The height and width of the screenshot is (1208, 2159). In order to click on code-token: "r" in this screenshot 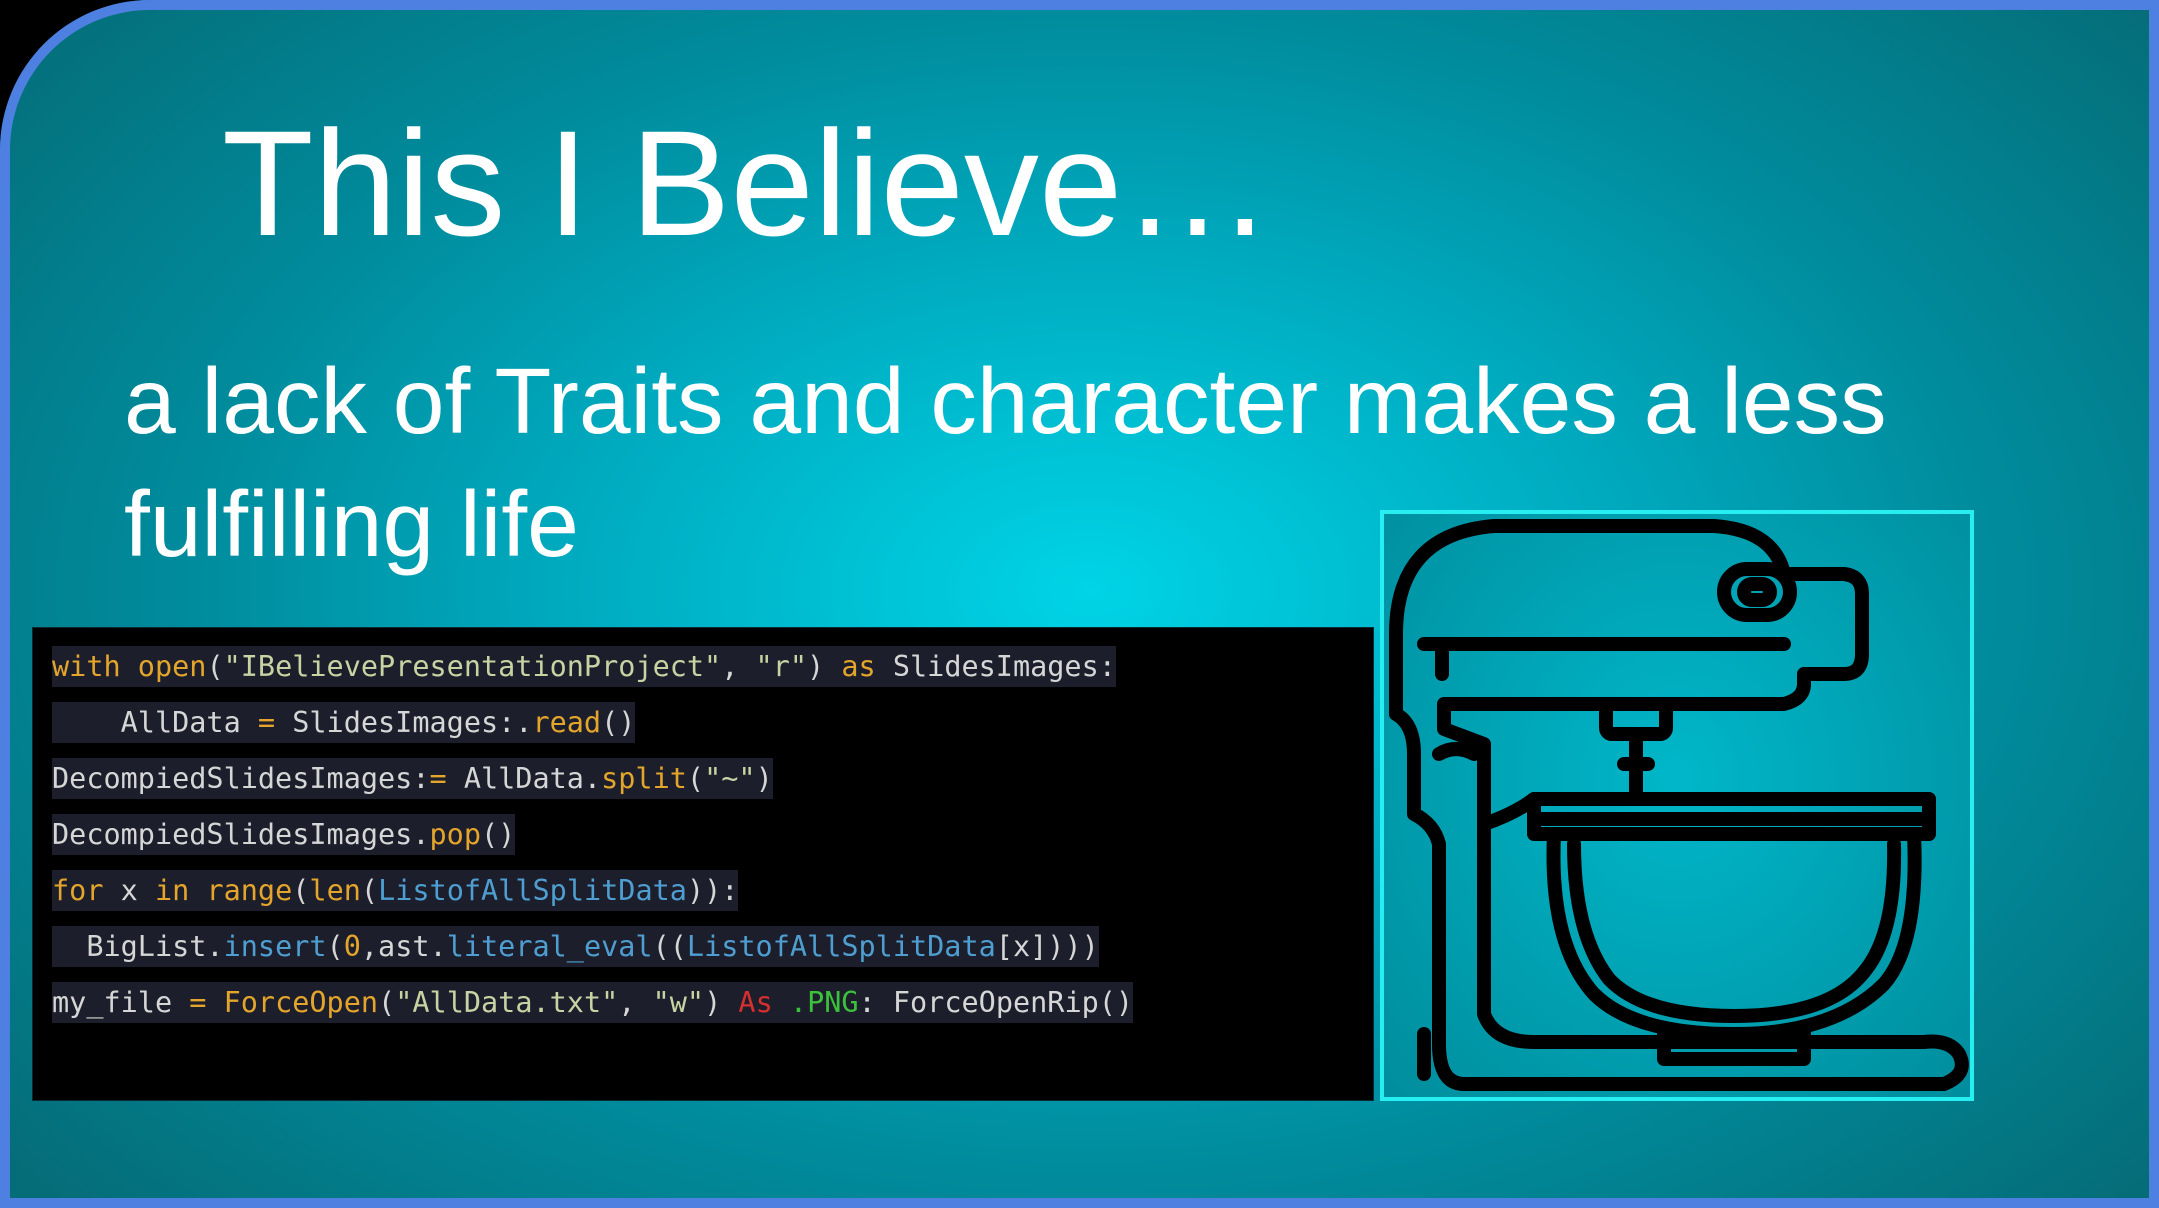, I will do `click(781, 666)`.